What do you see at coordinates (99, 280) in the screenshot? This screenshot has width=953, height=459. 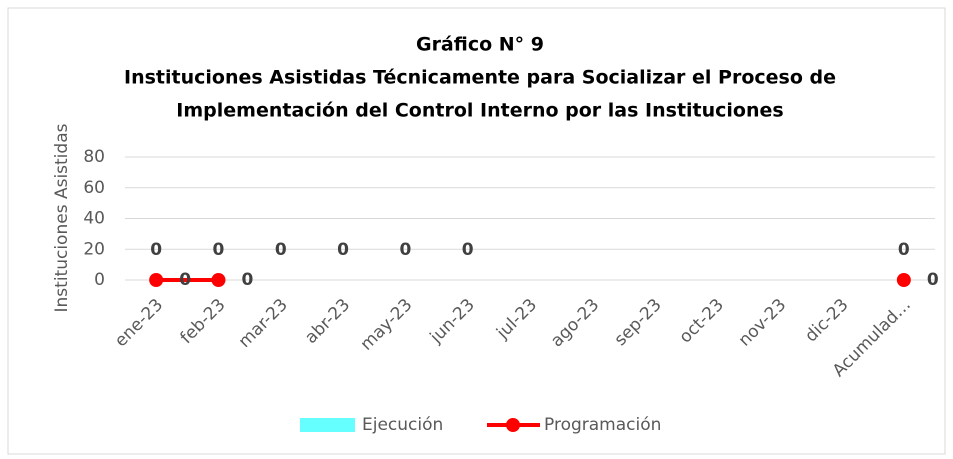 I see `y-tick-label: 0` at bounding box center [99, 280].